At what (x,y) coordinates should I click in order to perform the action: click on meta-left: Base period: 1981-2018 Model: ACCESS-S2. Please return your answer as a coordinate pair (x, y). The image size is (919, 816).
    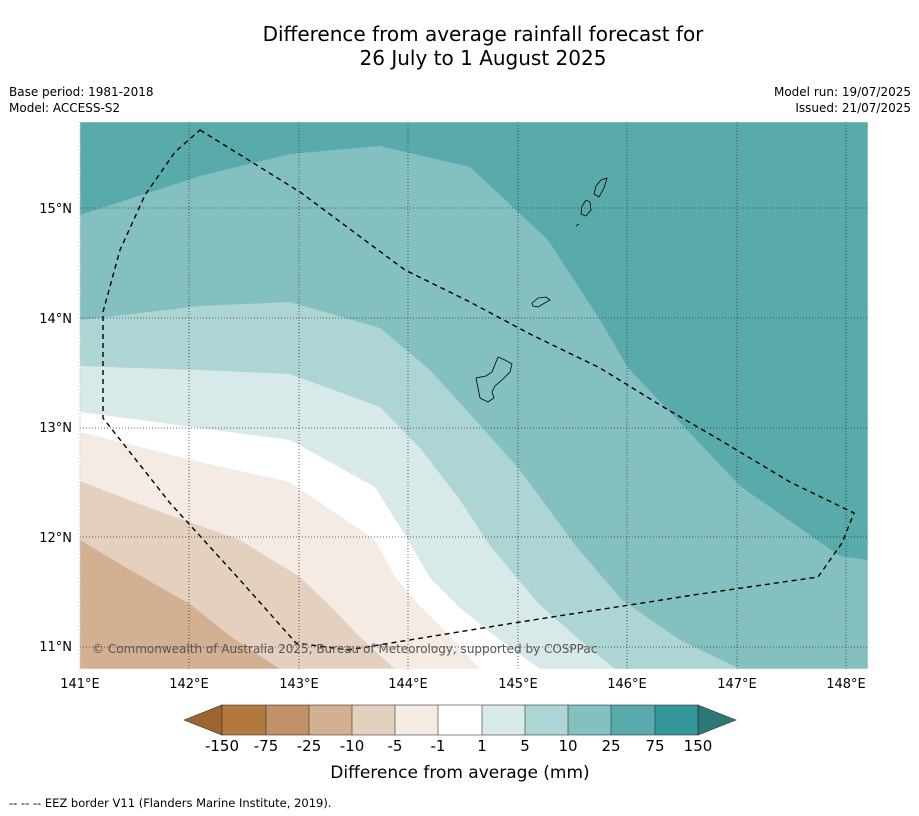
    Looking at the image, I should click on (81, 100).